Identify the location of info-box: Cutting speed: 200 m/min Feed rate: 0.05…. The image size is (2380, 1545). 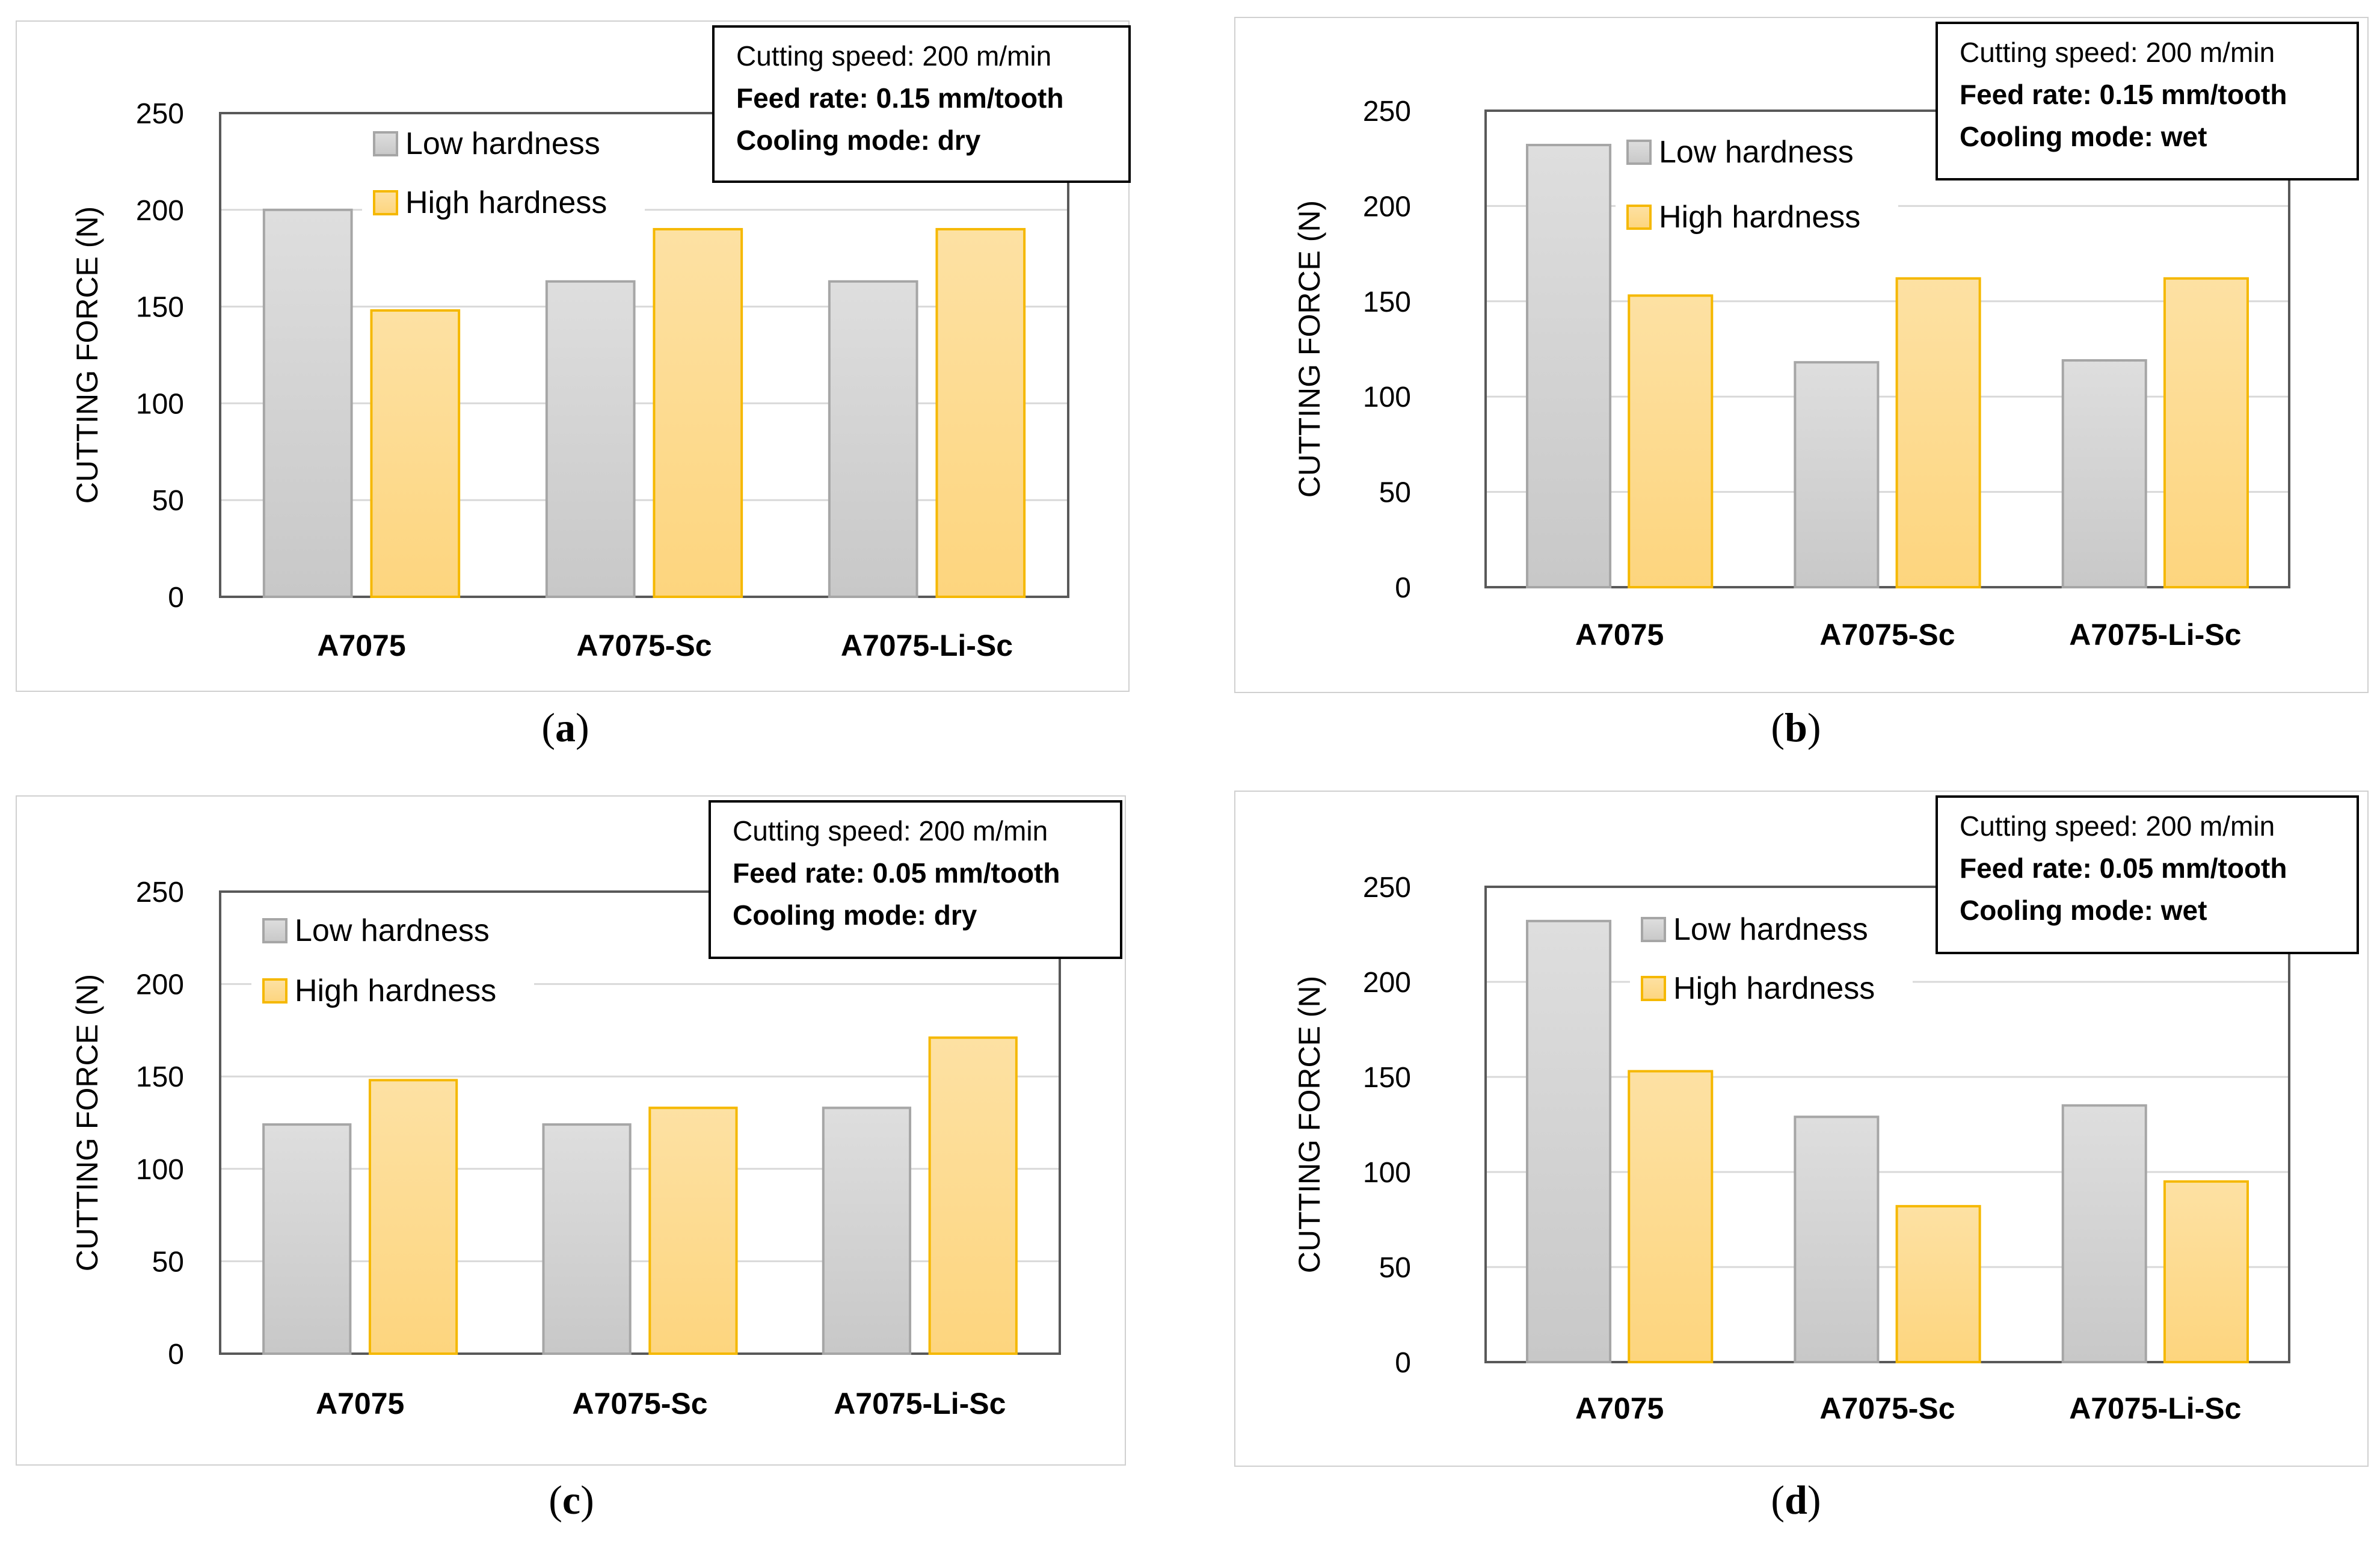
(915, 880).